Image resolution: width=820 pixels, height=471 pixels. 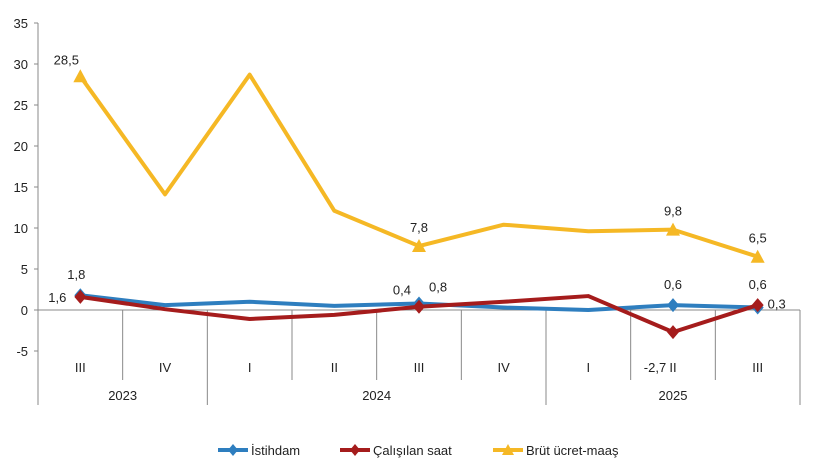 I want to click on y-tick-label: 20, so click(x=21, y=146).